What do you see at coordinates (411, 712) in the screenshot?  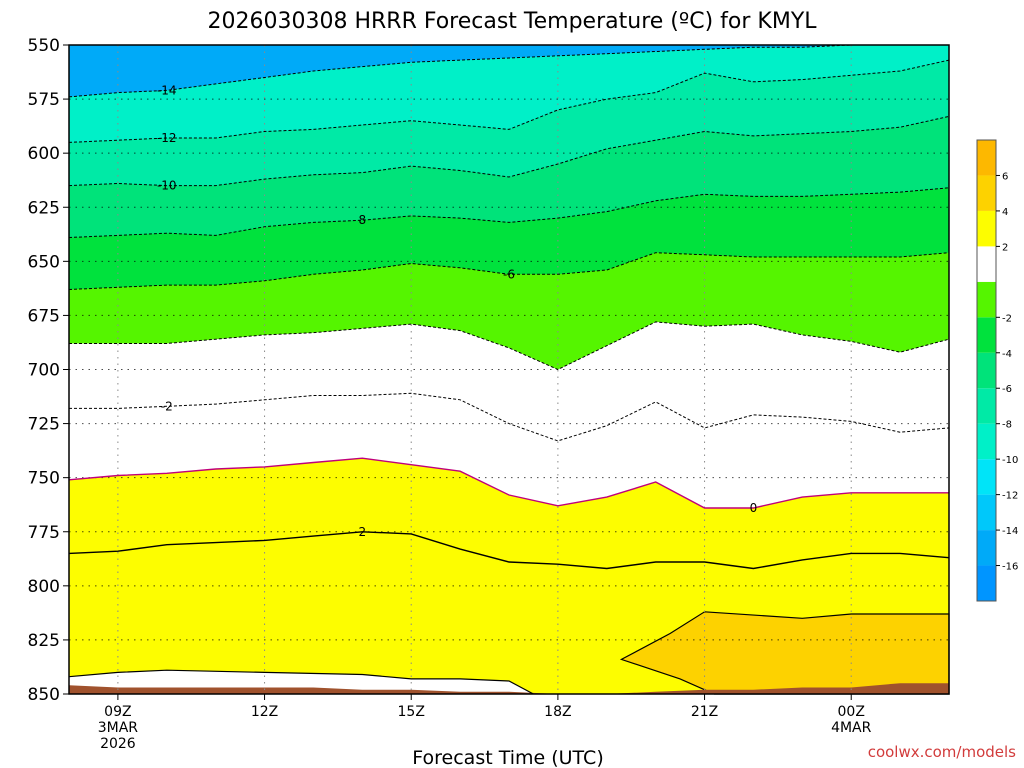 I see `x-tick-label: 15Z` at bounding box center [411, 712].